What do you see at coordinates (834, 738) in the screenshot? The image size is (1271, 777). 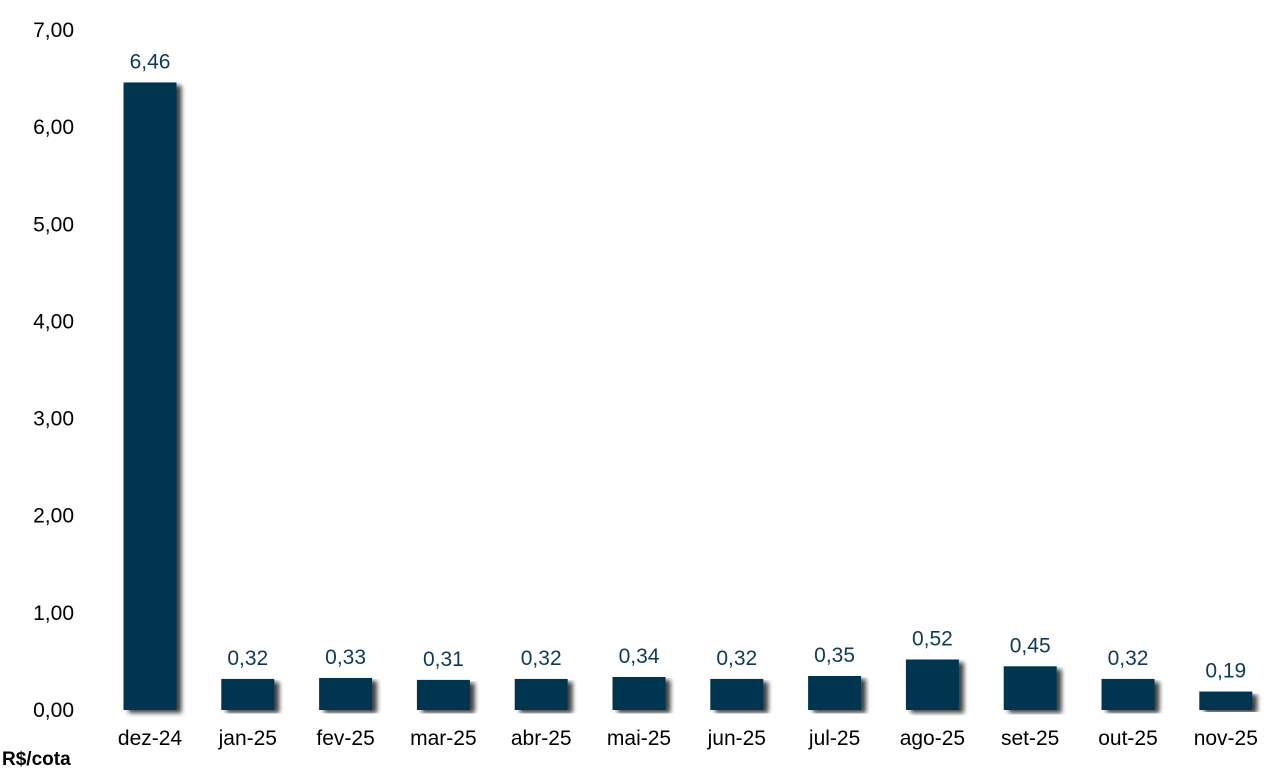 I see `x-tick-label: jul-25` at bounding box center [834, 738].